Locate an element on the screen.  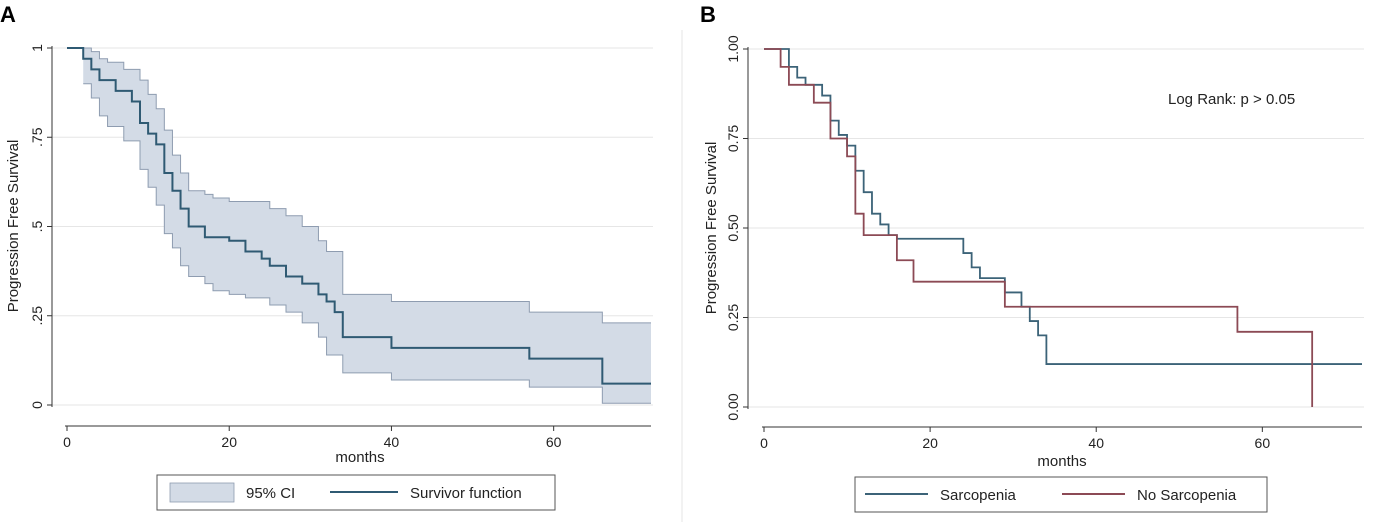
x-tick-label-b: 40 is located at coordinates (1096, 443).